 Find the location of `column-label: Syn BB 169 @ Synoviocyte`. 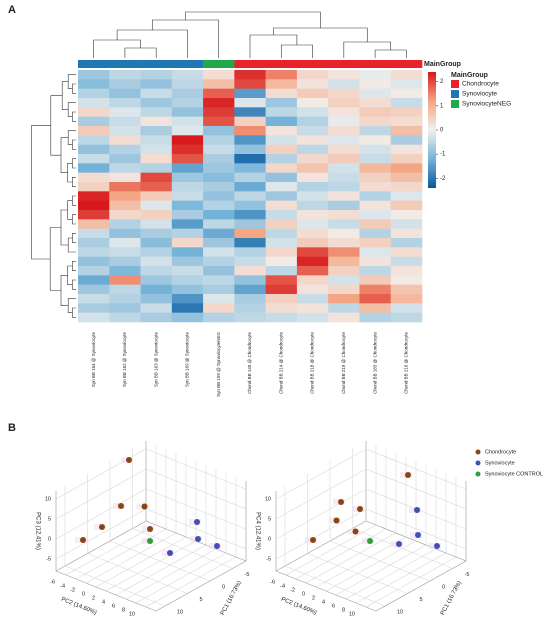

column-label: Syn BB 169 @ Synoviocyte is located at coordinates (187, 360).